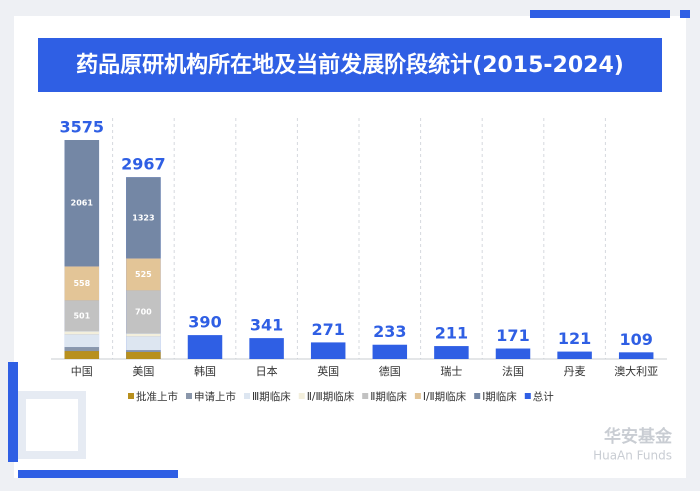 The image size is (700, 491). I want to click on segment-label: 501, so click(81, 315).